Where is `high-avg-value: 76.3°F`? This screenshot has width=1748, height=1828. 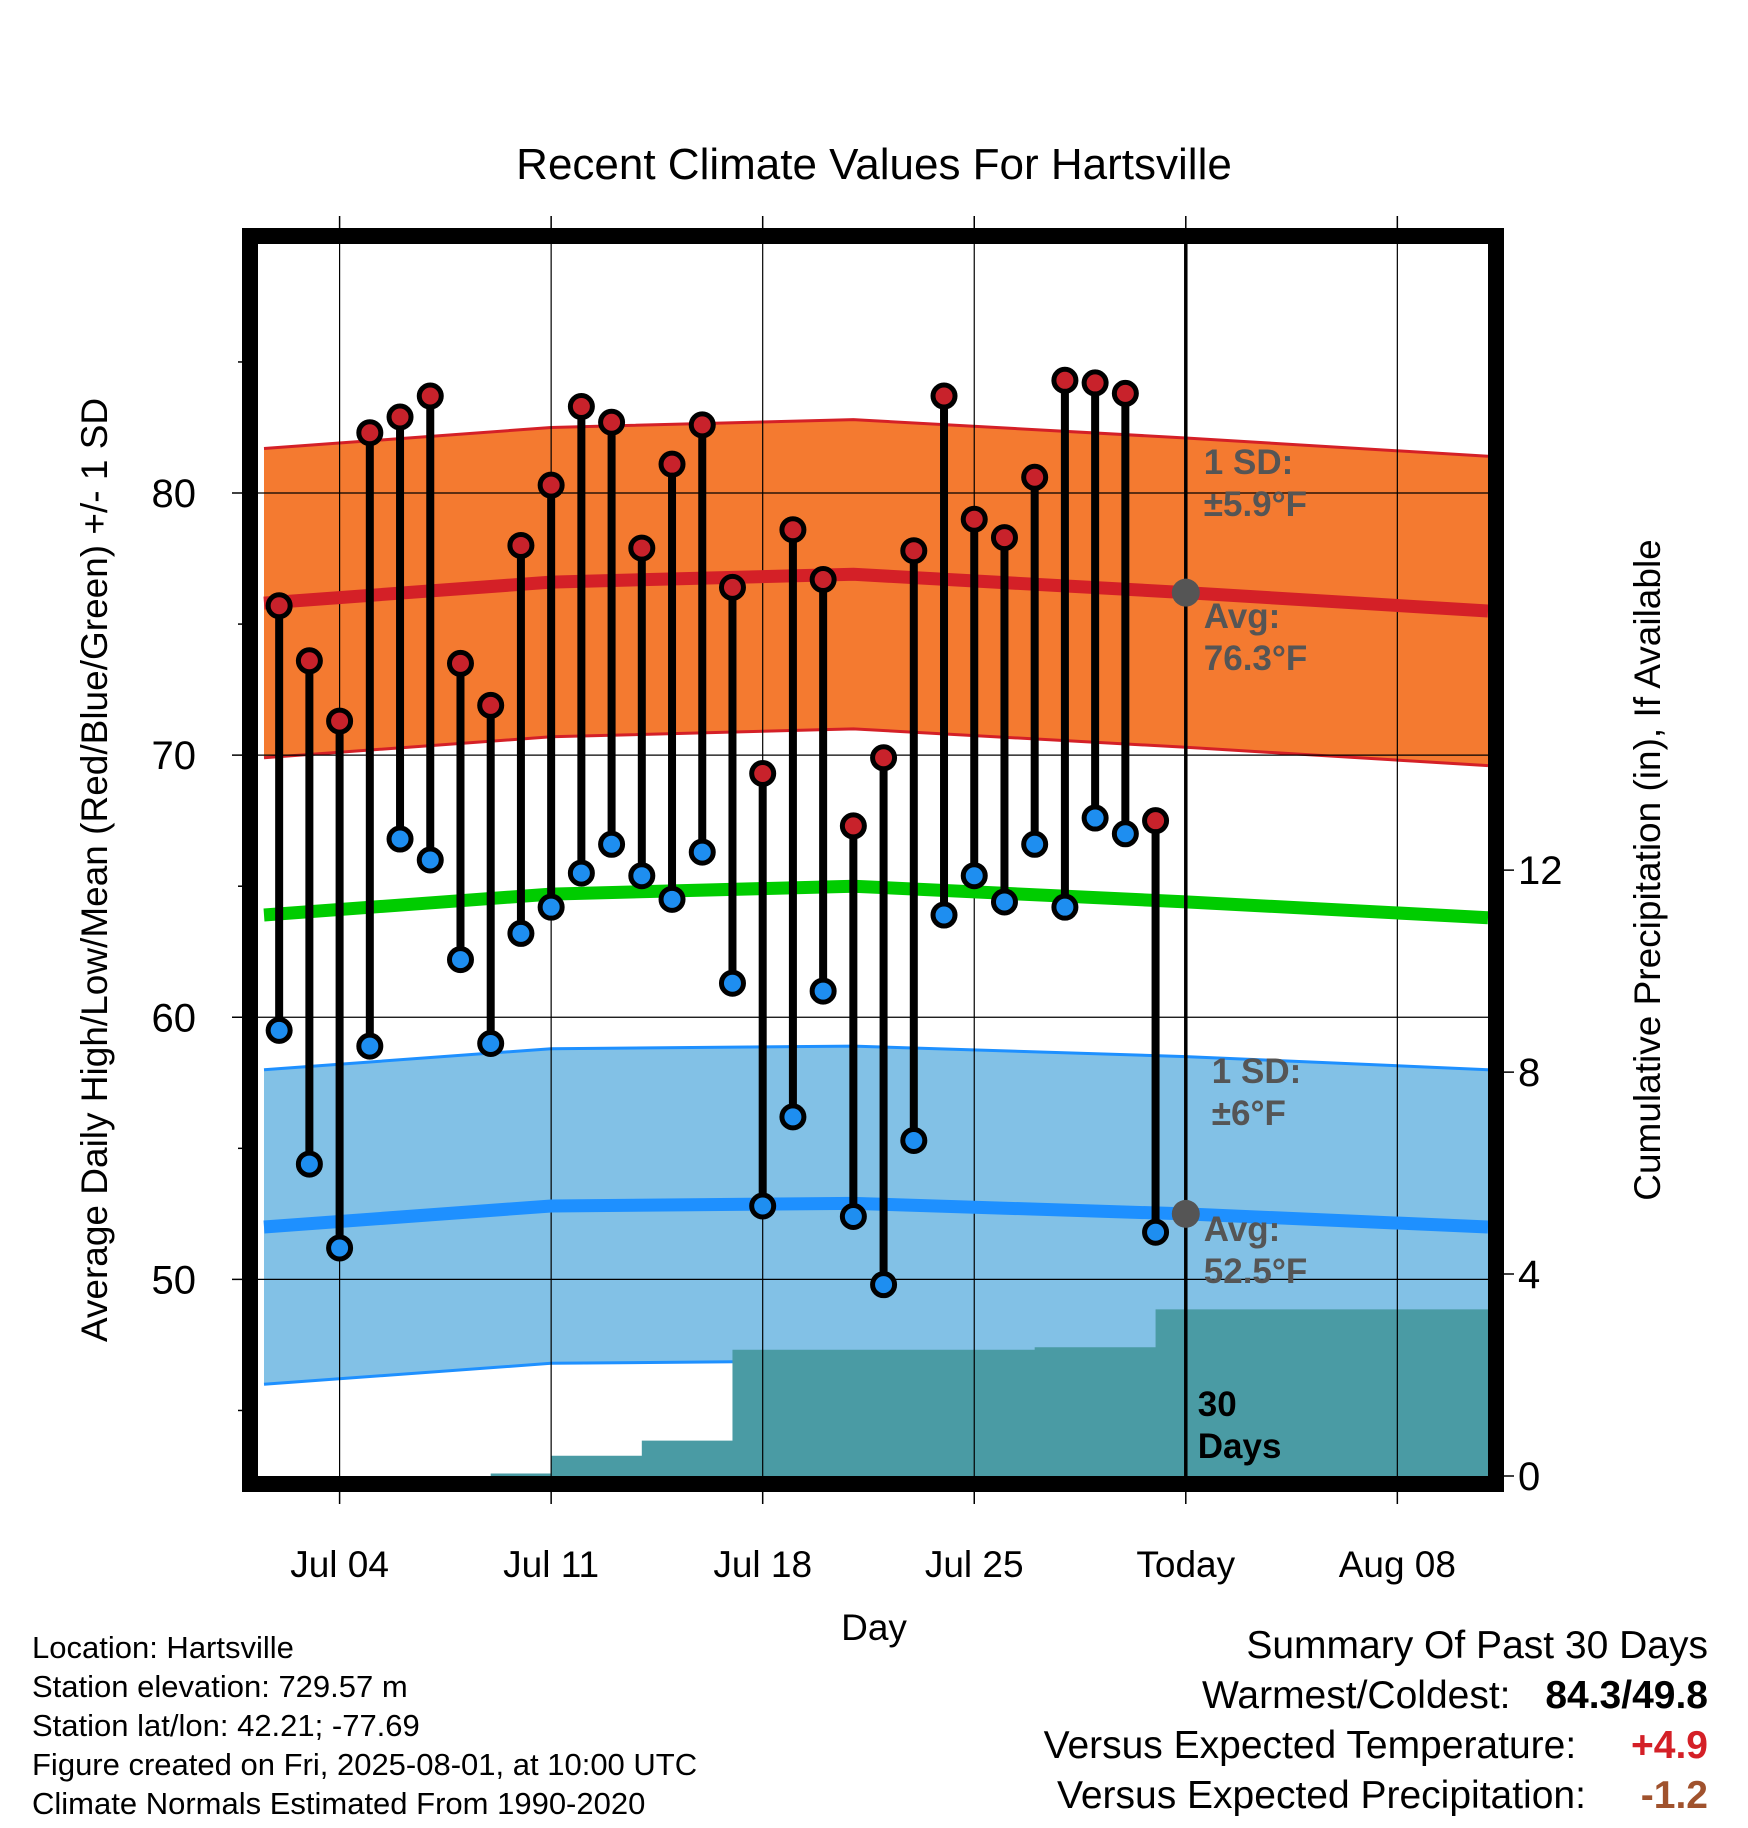
high-avg-value: 76.3°F is located at coordinates (1256, 658).